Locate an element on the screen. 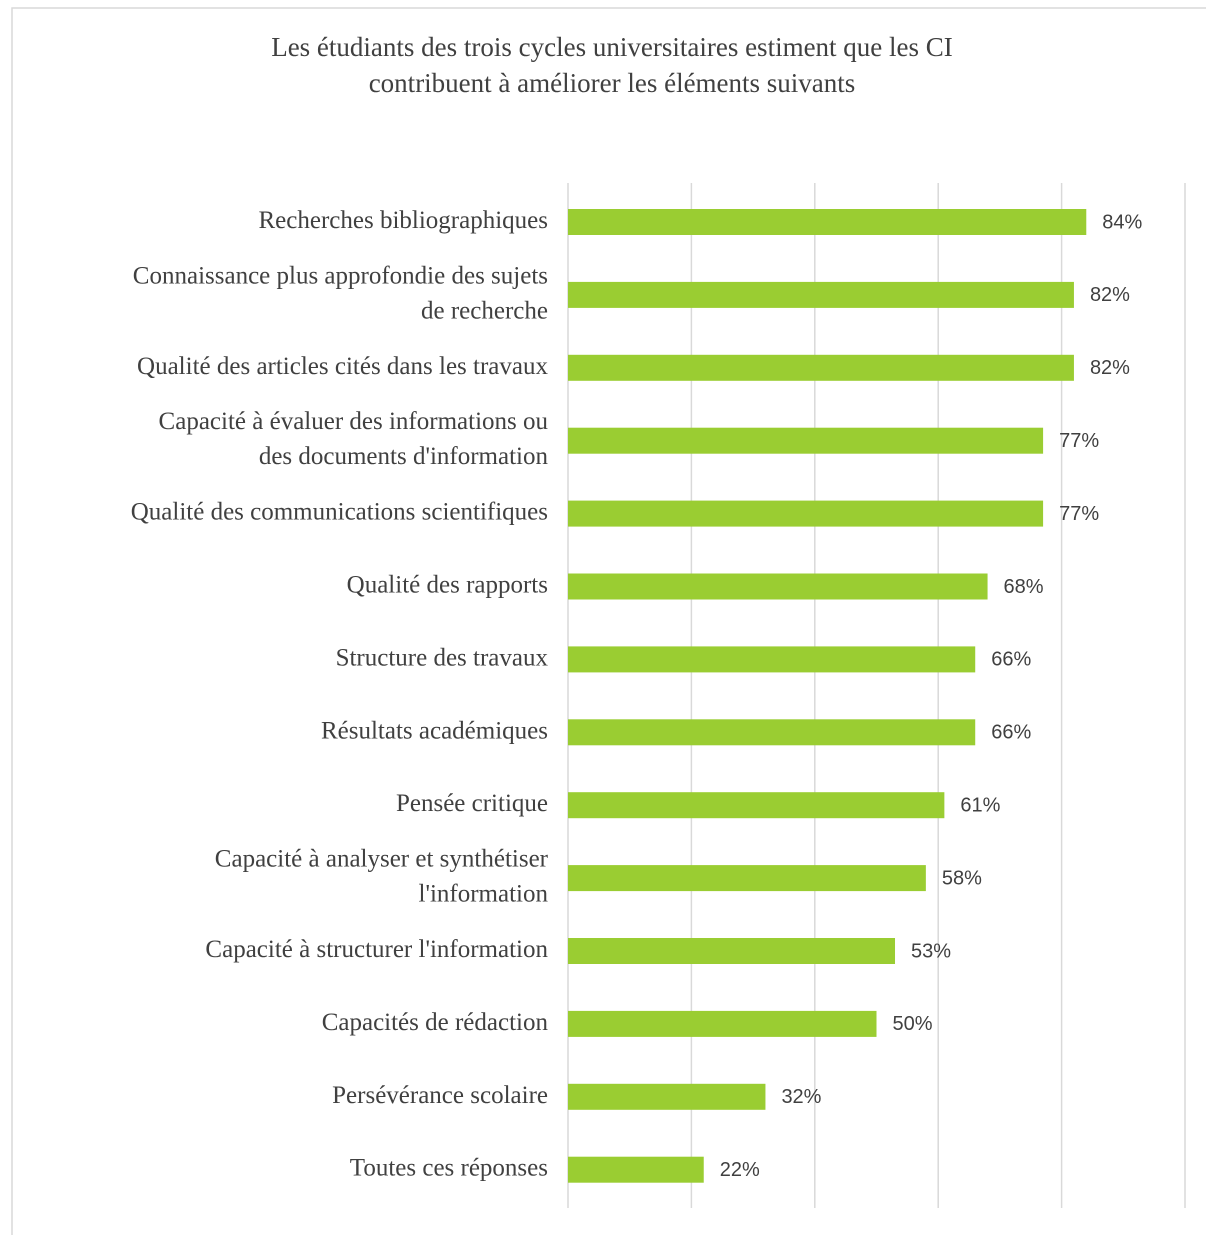  value-label: 58% is located at coordinates (962, 878).